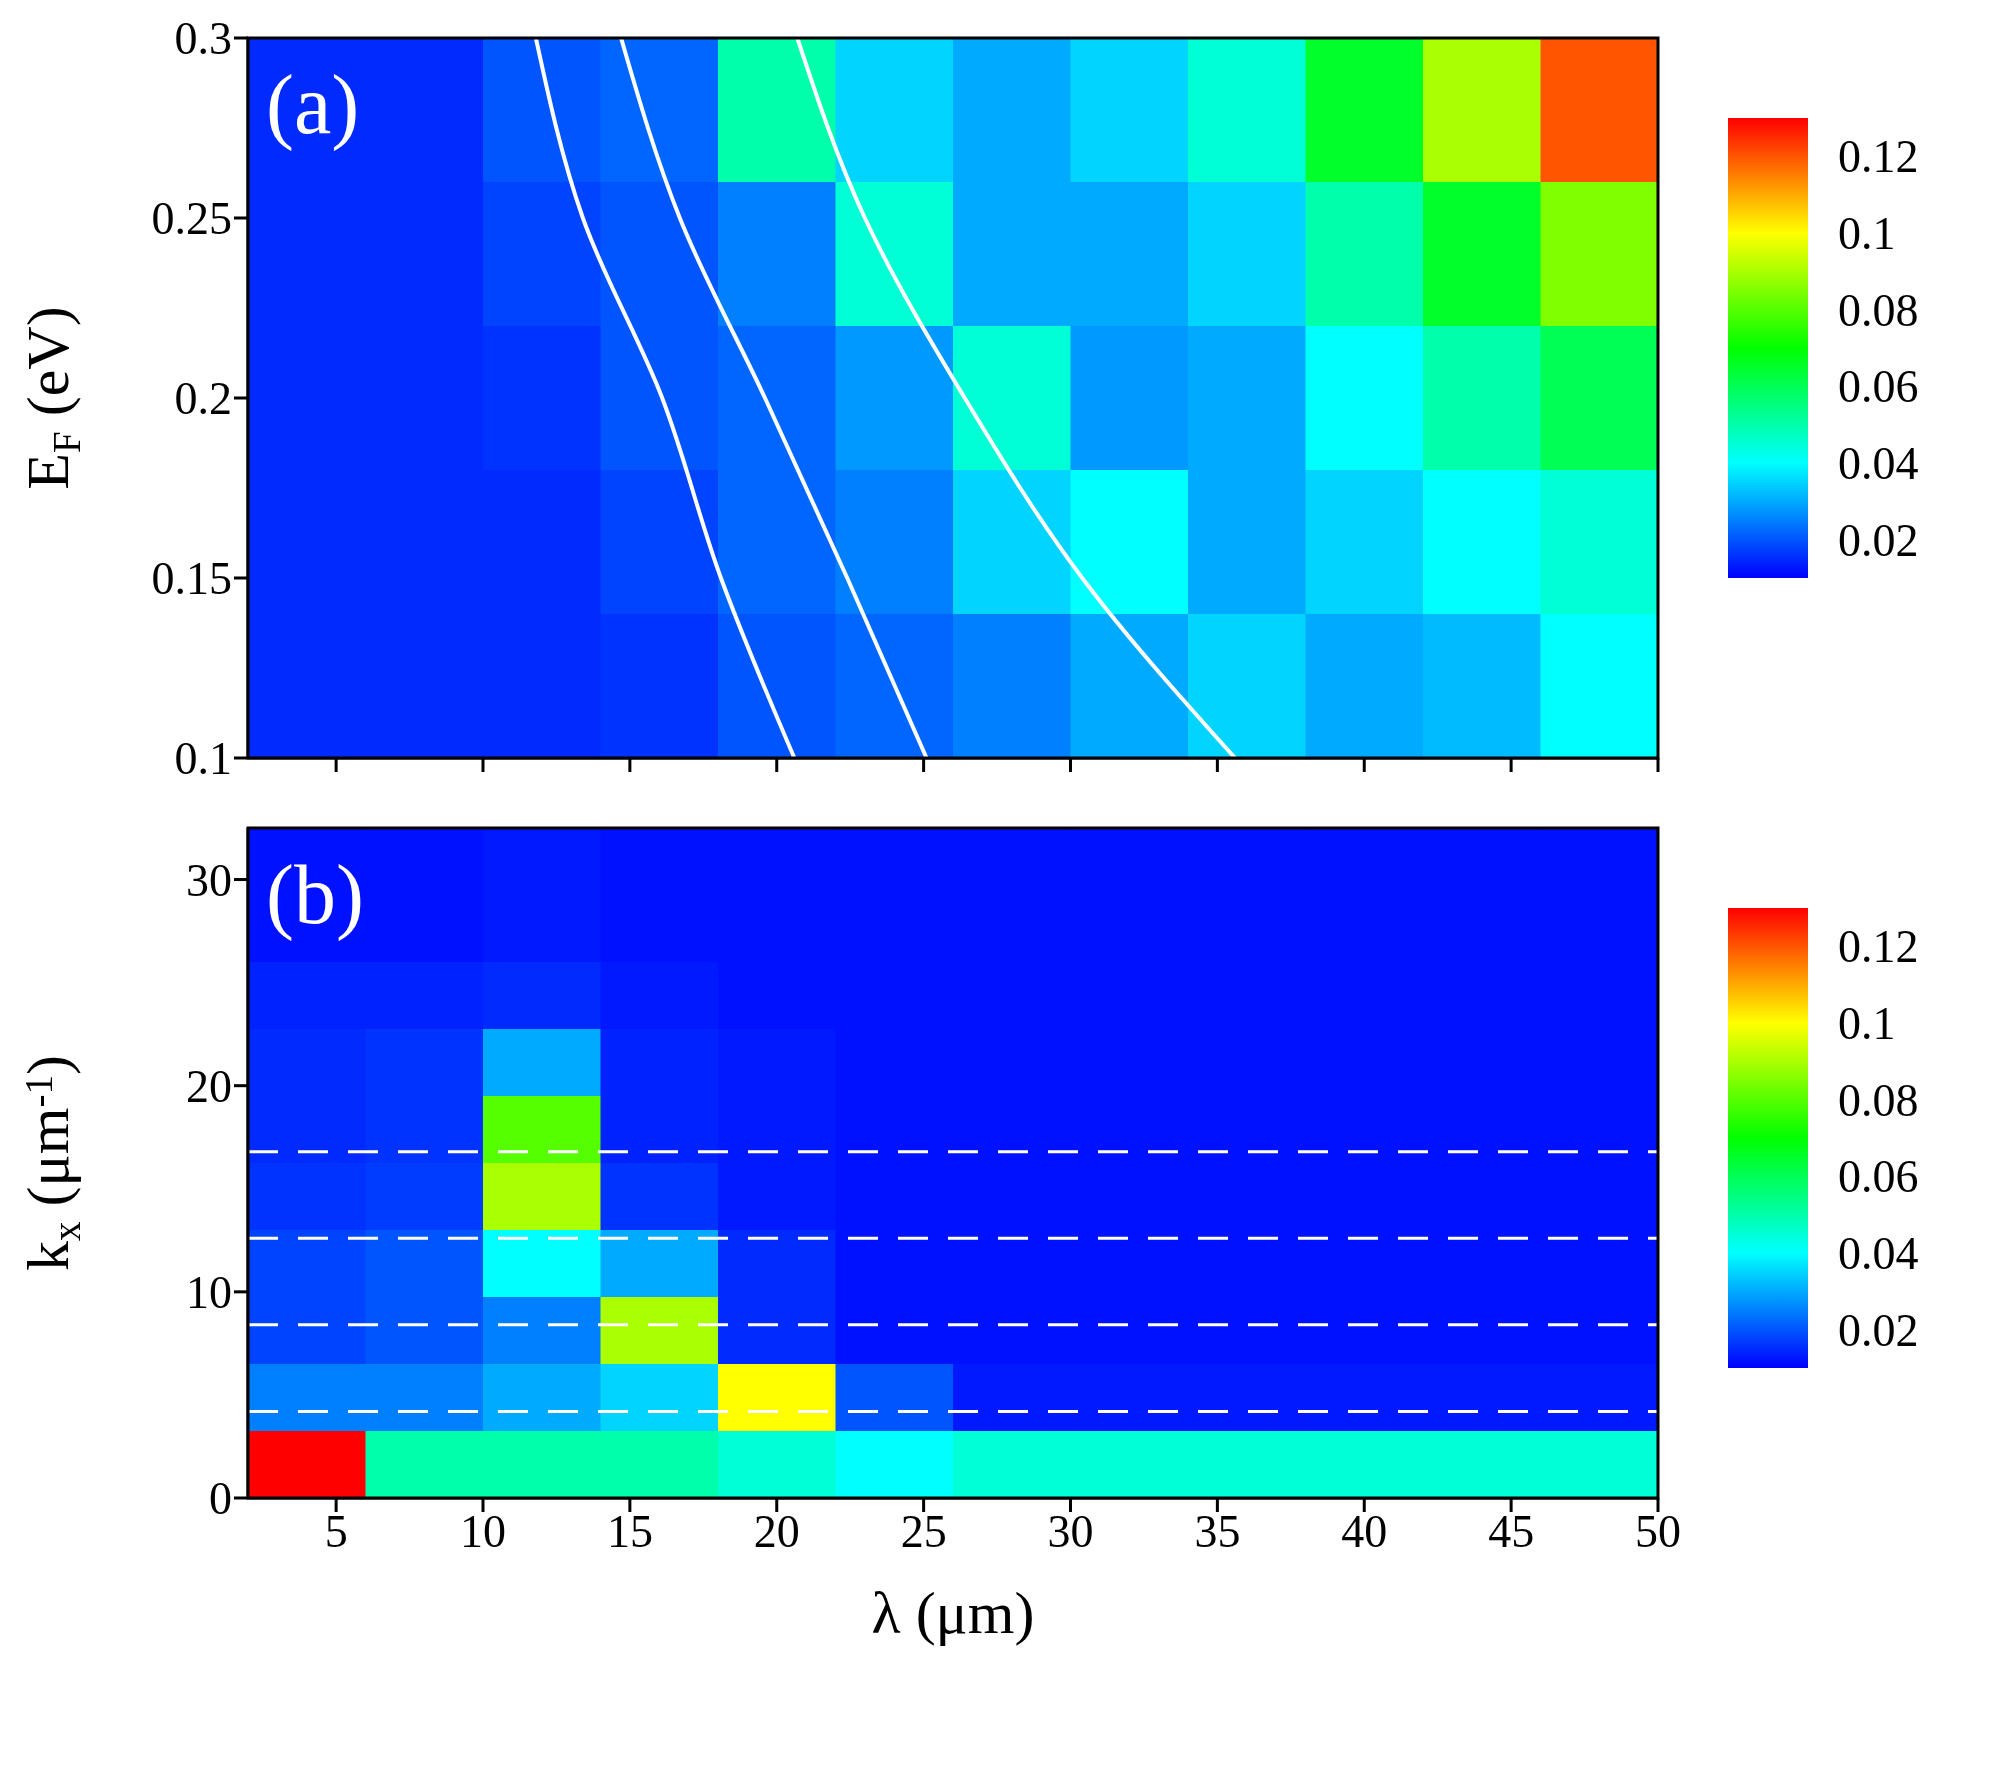 The image size is (2000, 1765). I want to click on y-tick-label: 0.25, so click(191, 219).